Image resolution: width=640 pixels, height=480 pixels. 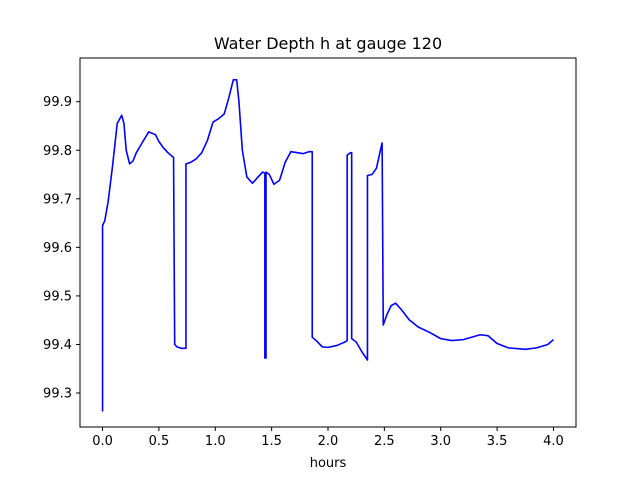 I want to click on x-tick-label: 2.0, so click(x=328, y=441).